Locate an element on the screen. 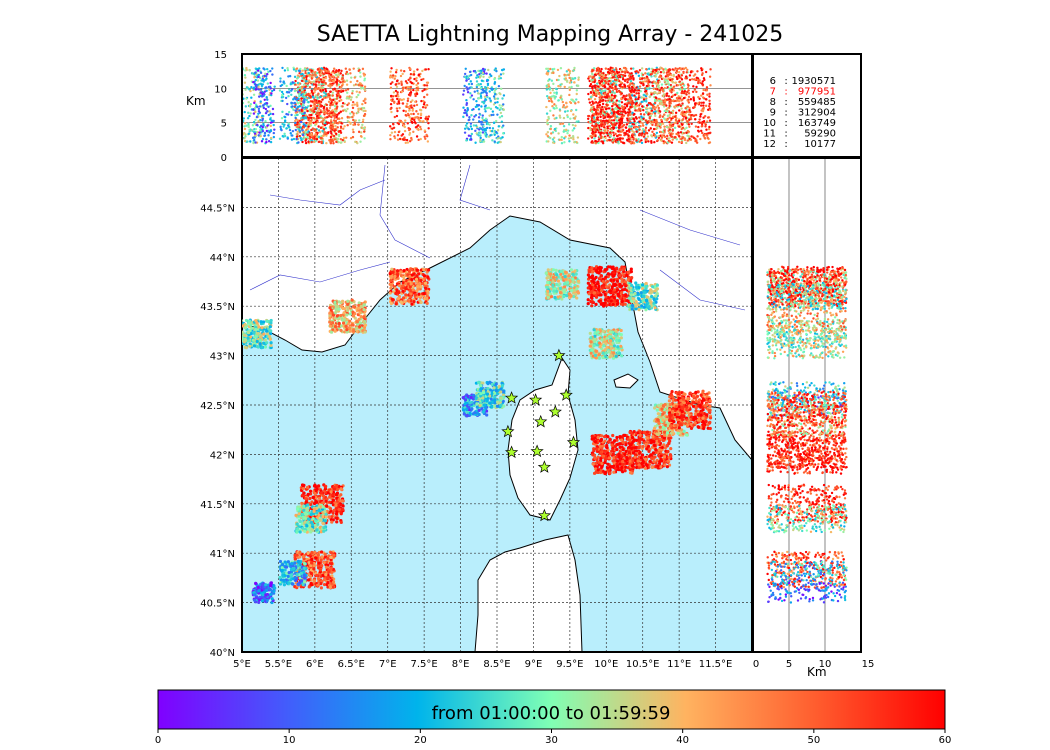  lon-tick-label: 10°E is located at coordinates (606, 664).